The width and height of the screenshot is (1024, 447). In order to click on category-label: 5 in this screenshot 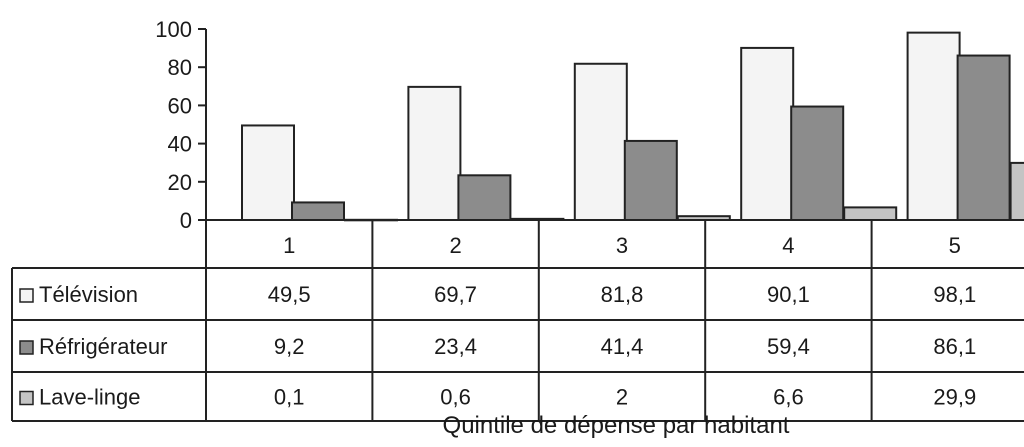, I will do `click(955, 245)`.